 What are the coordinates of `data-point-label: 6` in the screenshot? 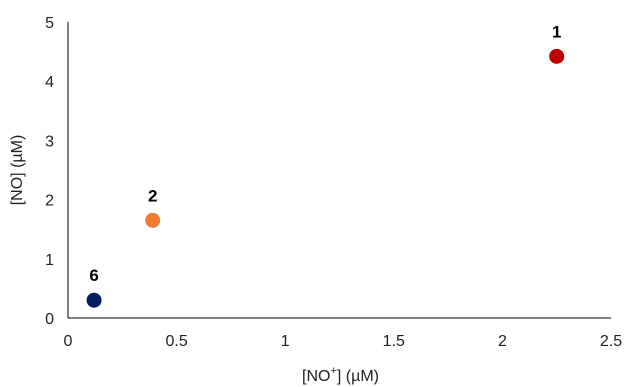 It's located at (93, 275).